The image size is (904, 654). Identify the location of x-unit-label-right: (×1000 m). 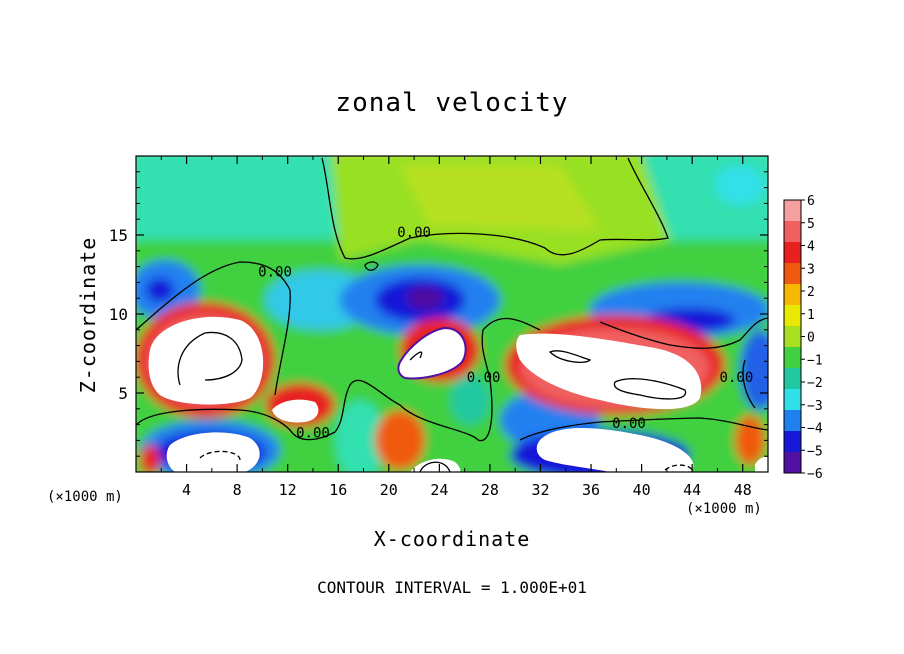
(724, 509).